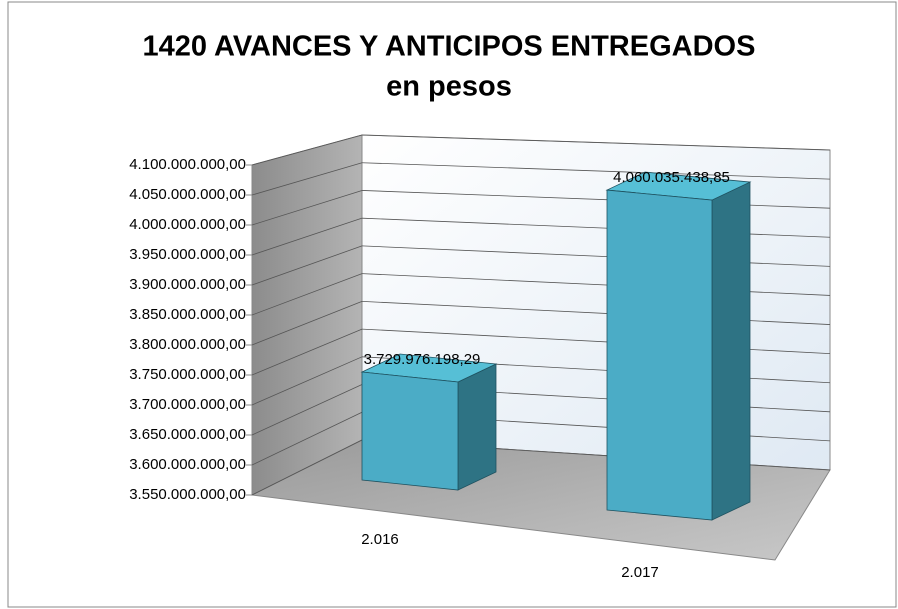 The width and height of the screenshot is (898, 609). I want to click on side-wall, so click(307, 315).